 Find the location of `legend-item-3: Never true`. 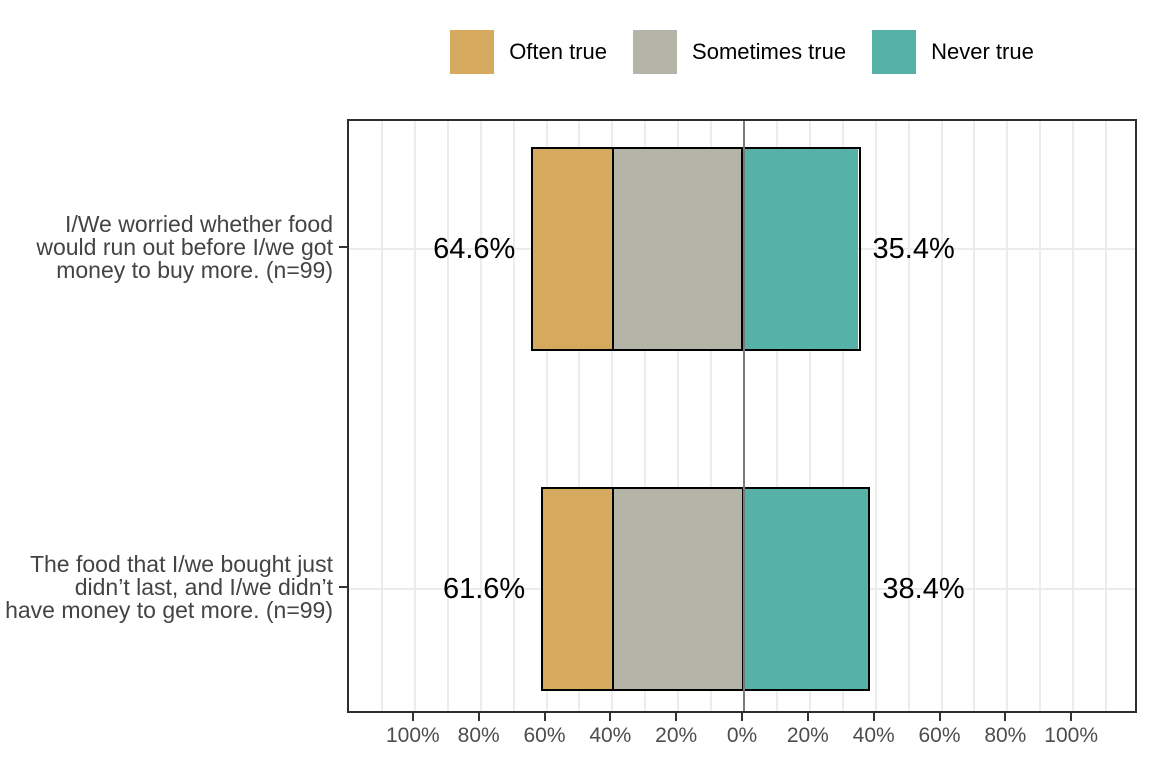

legend-item-3: Never true is located at coordinates (953, 52).